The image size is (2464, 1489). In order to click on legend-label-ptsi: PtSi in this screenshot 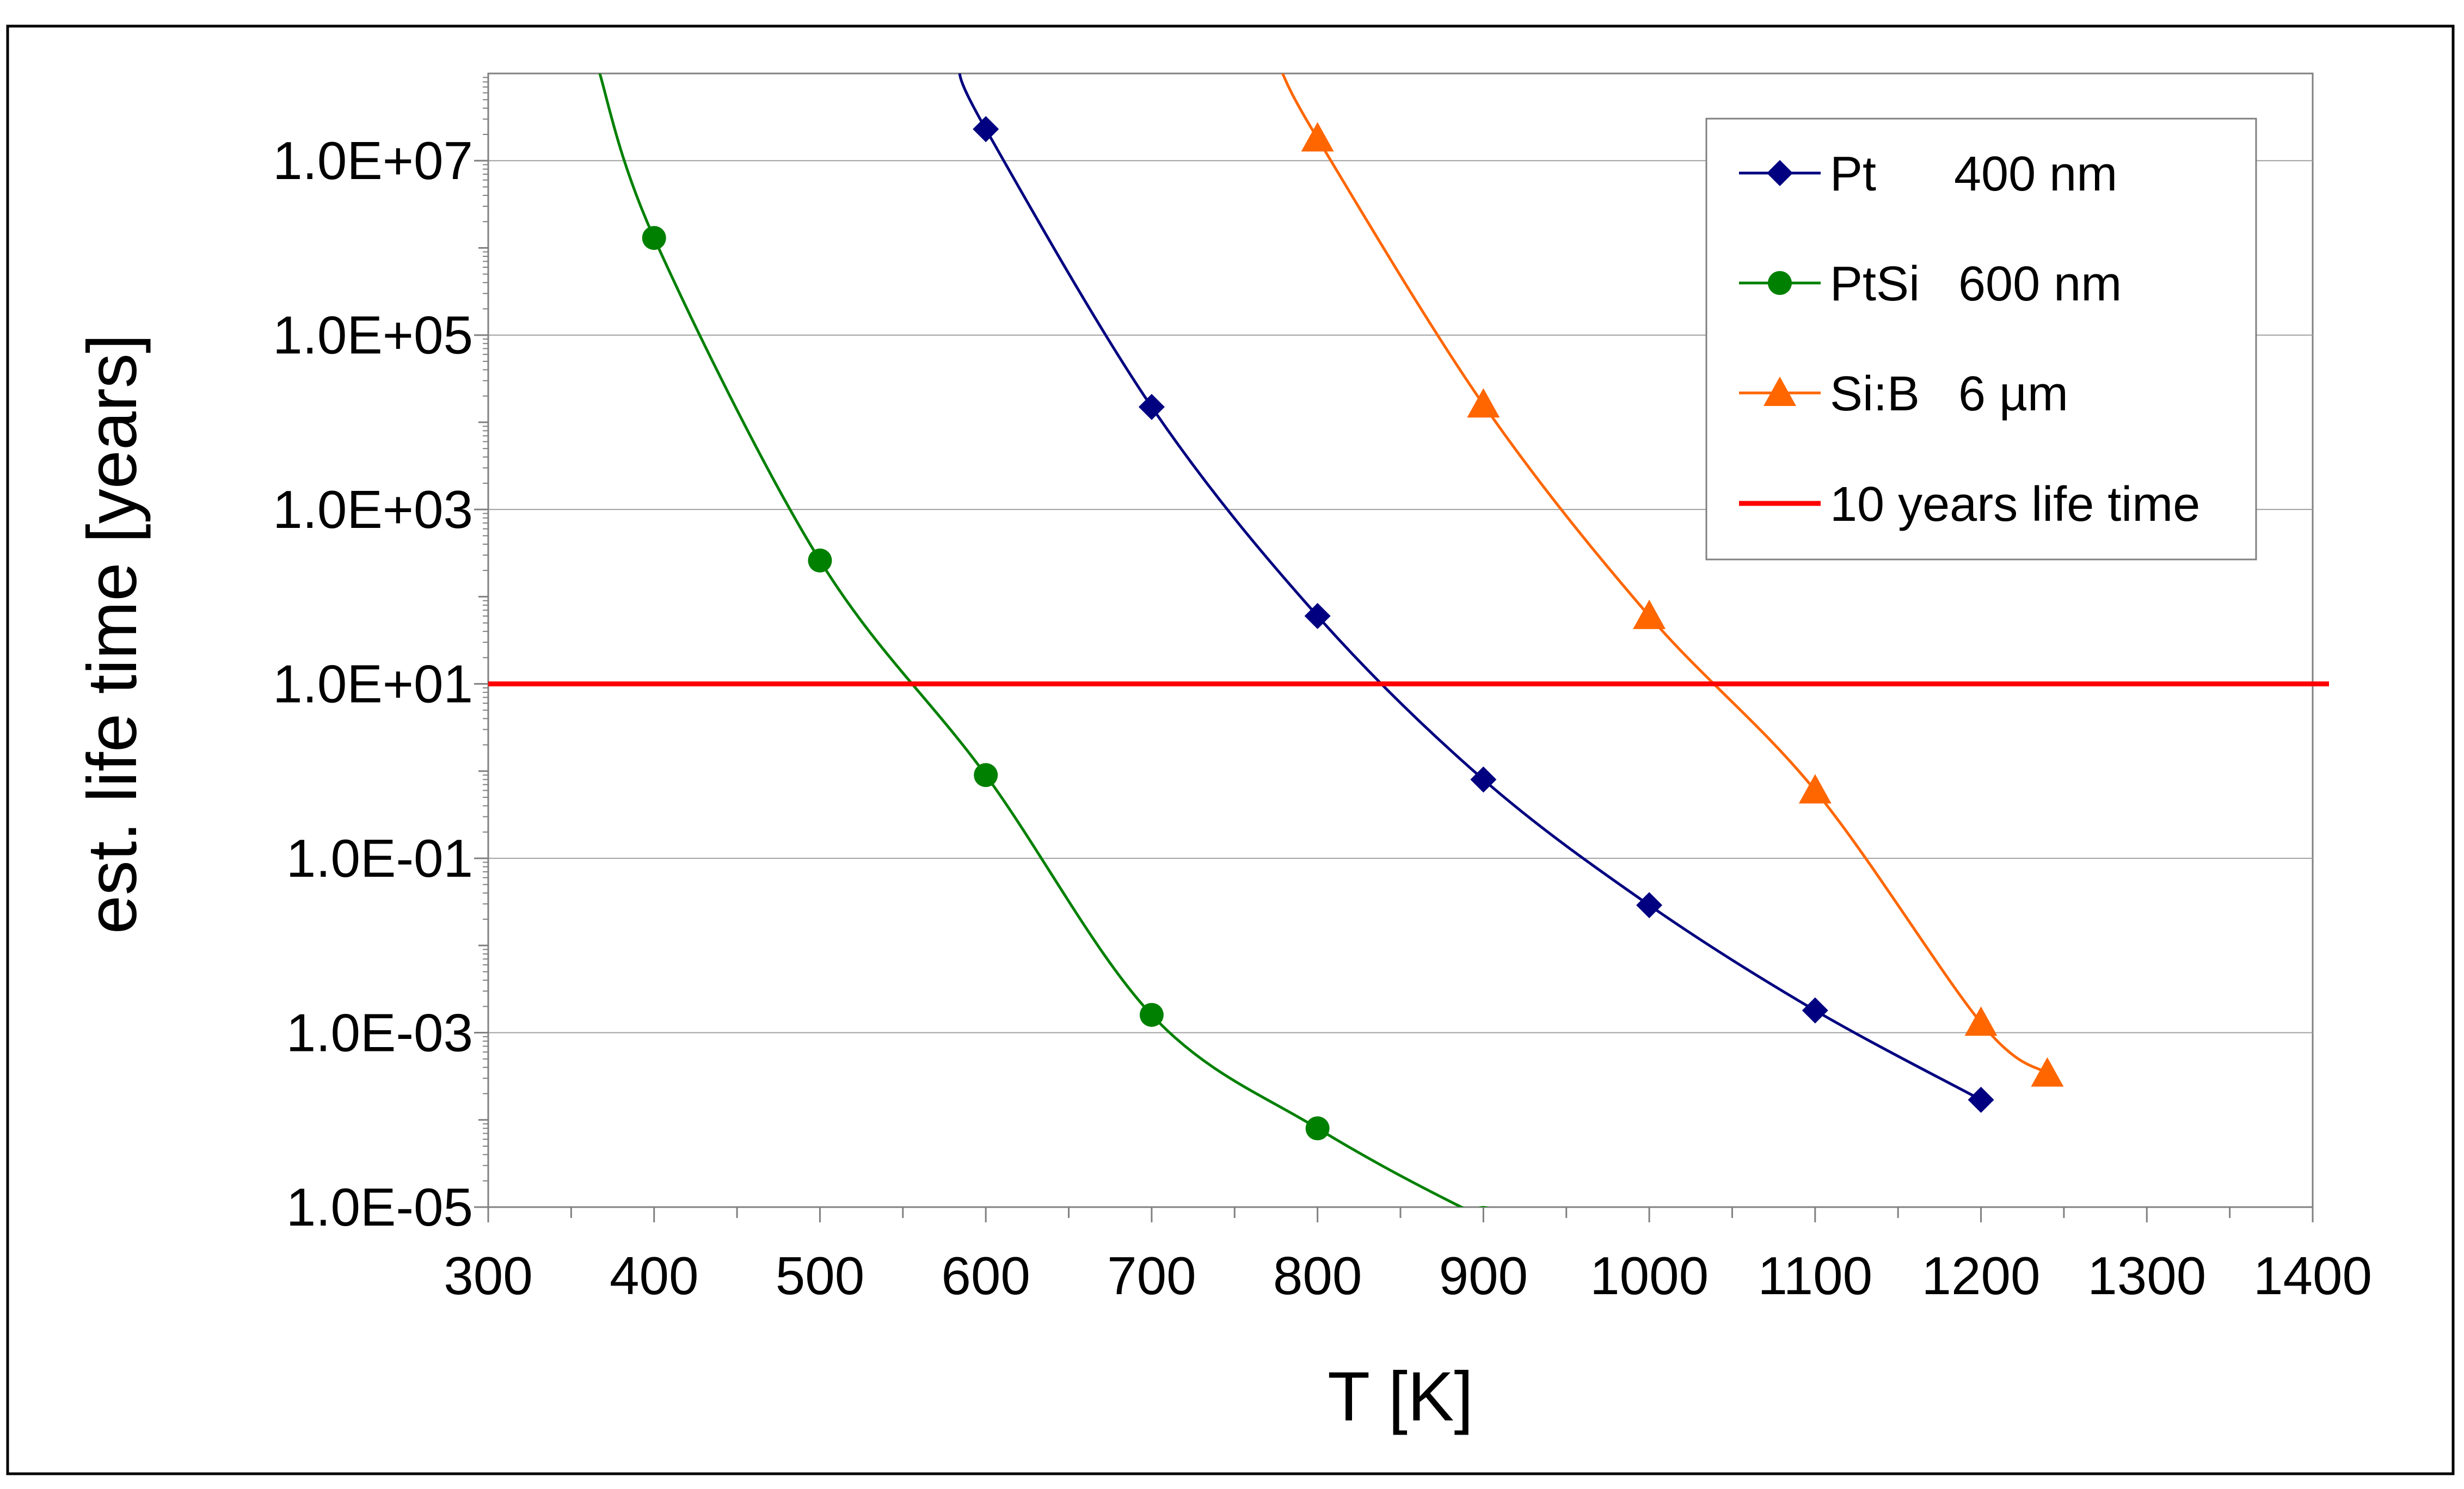, I will do `click(1875, 284)`.